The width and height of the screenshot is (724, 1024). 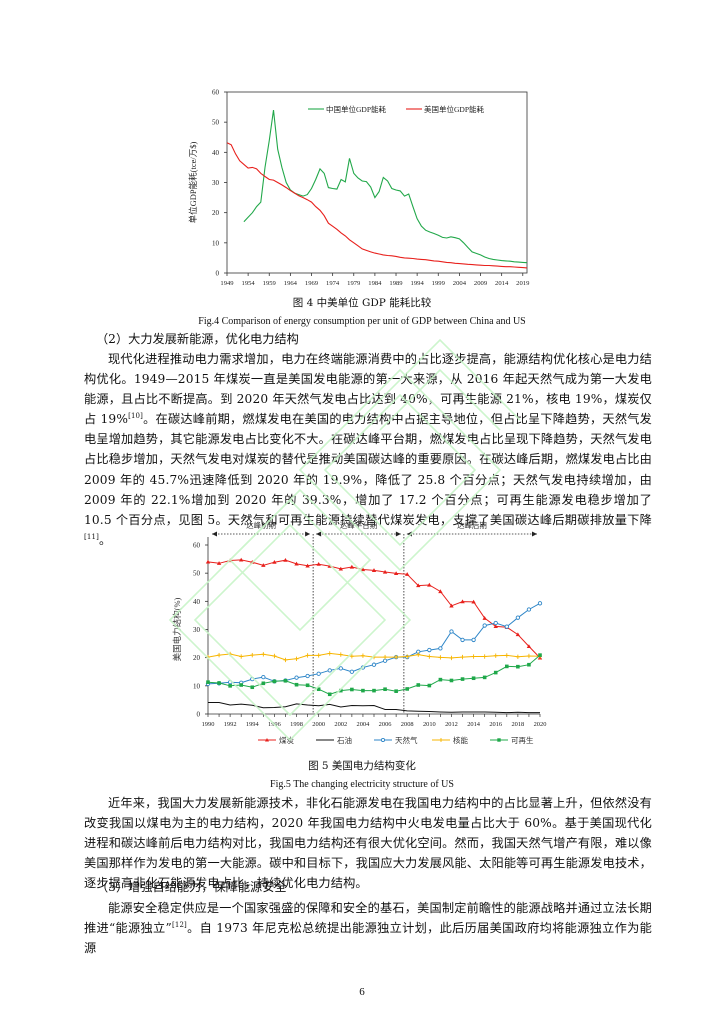 What do you see at coordinates (354, 283) in the screenshot?
I see `x-tick-label: 1979` at bounding box center [354, 283].